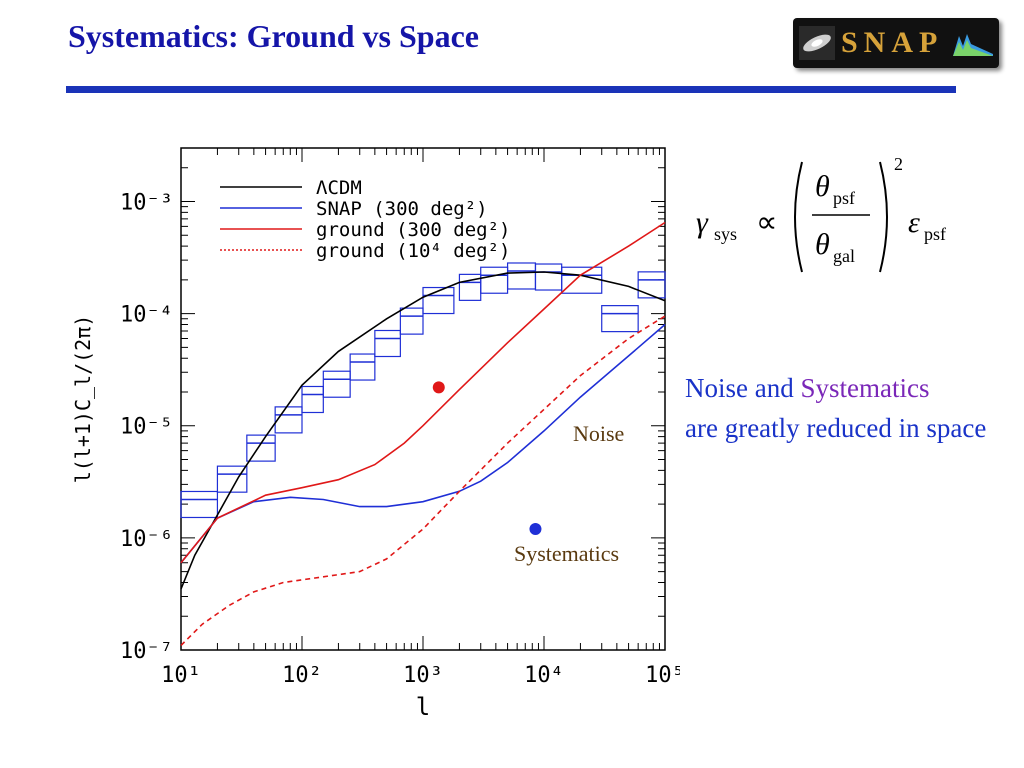  I want to click on y-tick-label: 10⁻⁴, so click(146, 315).